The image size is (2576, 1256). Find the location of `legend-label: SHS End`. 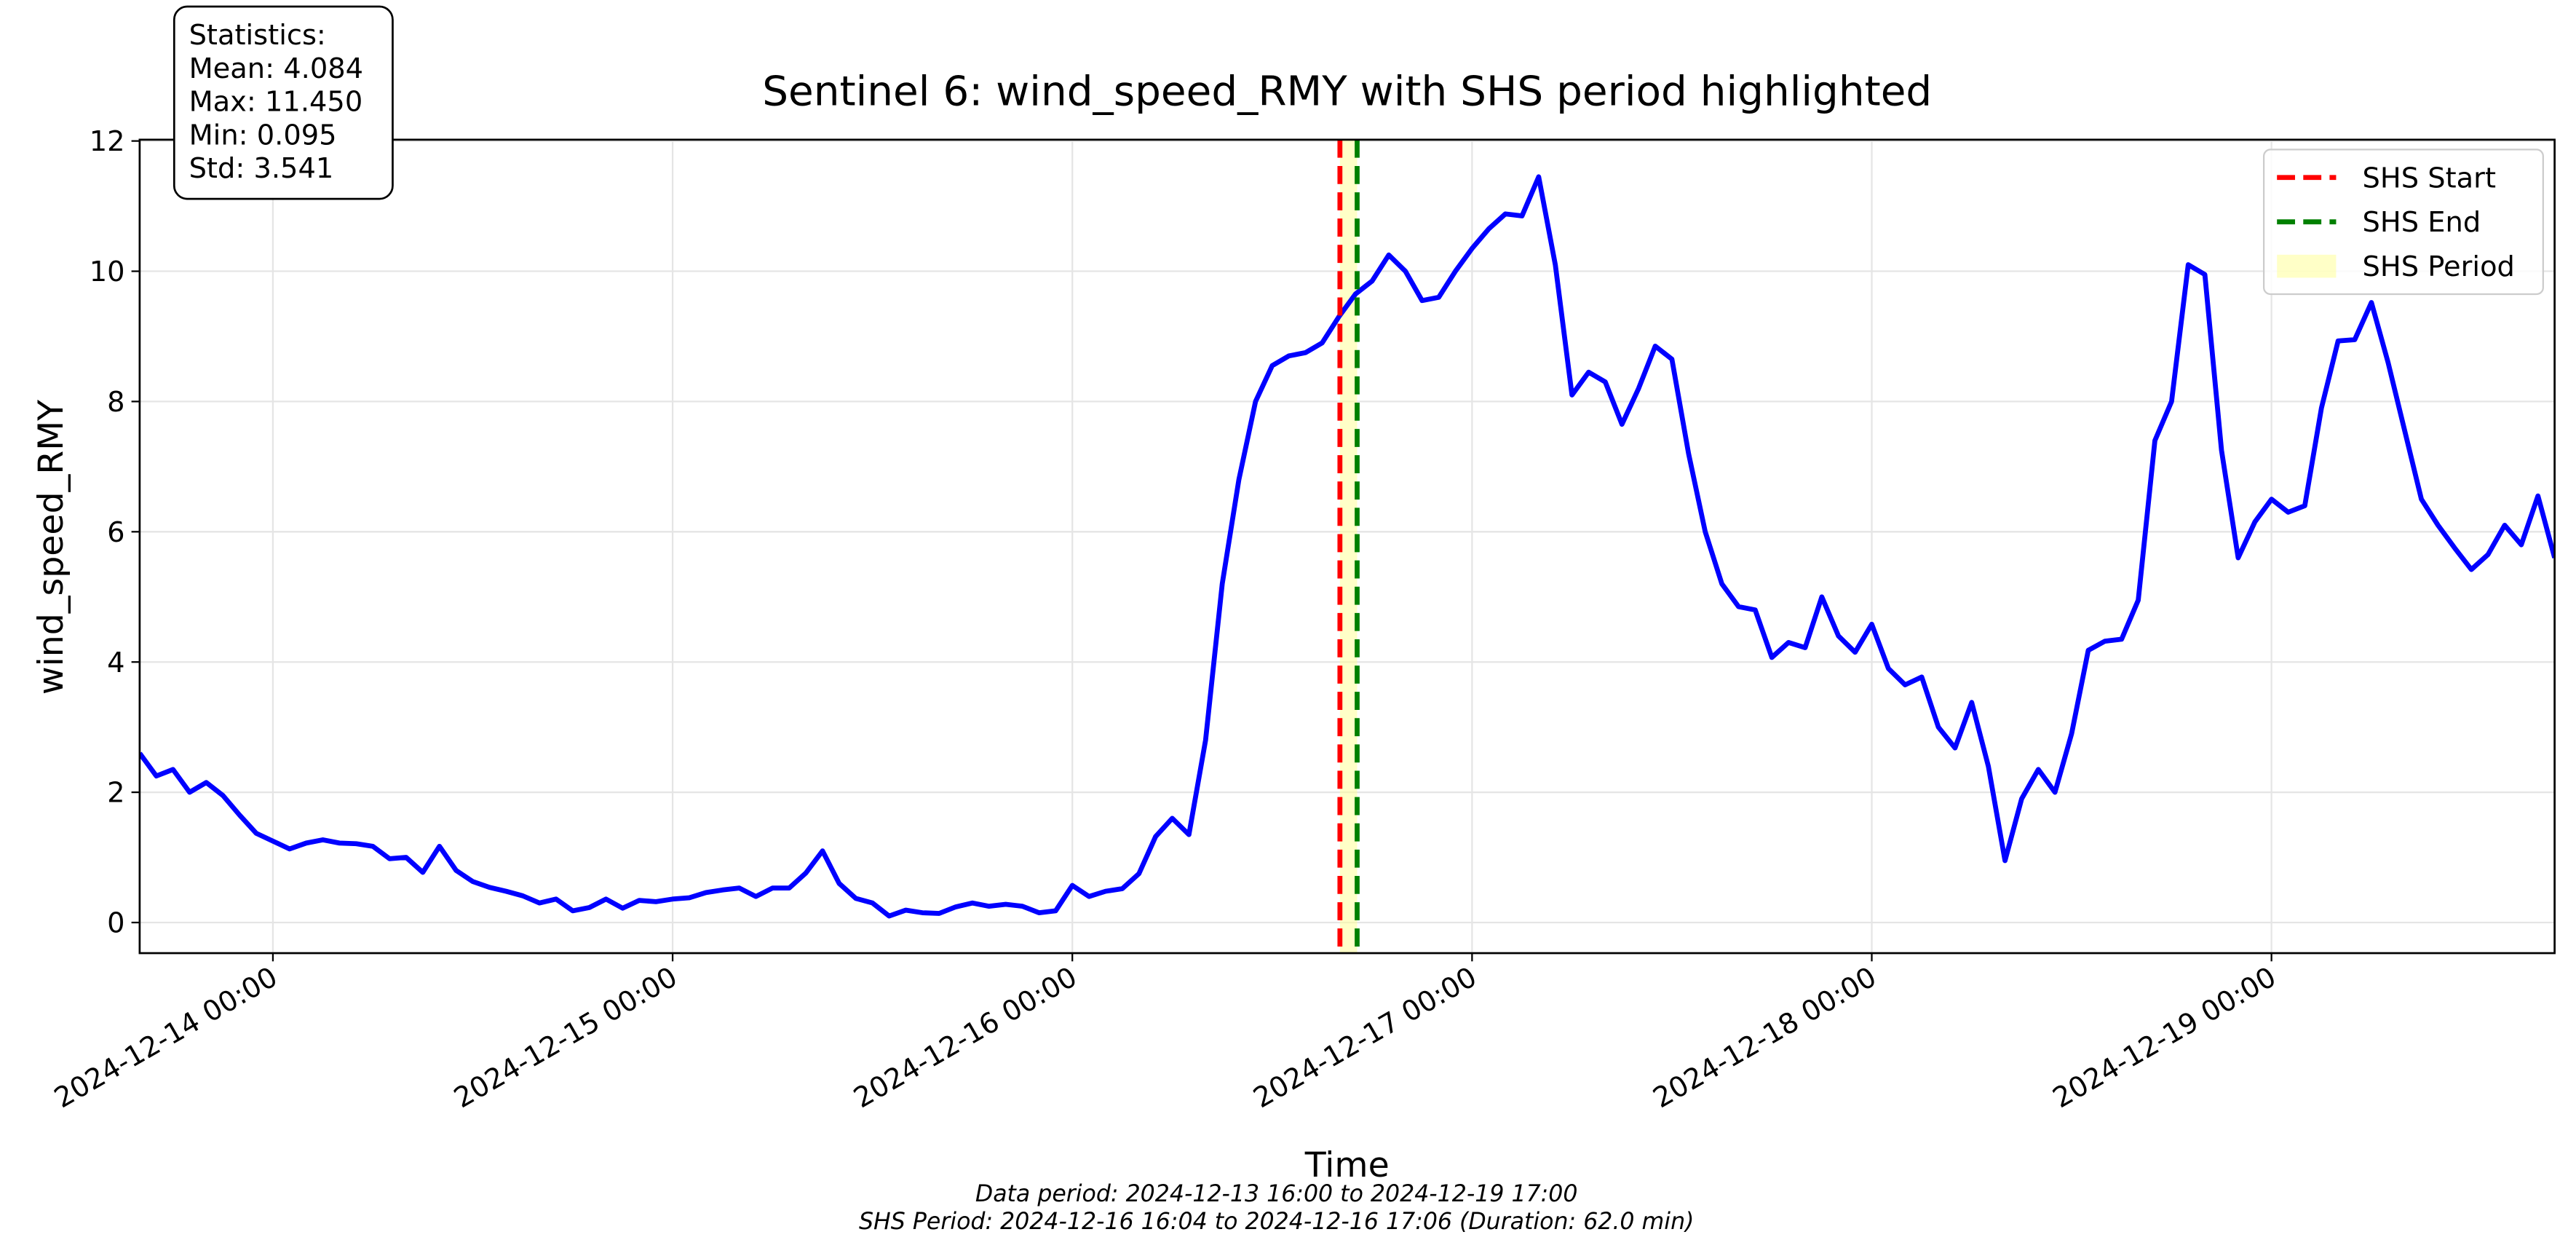

legend-label: SHS End is located at coordinates (2422, 222).